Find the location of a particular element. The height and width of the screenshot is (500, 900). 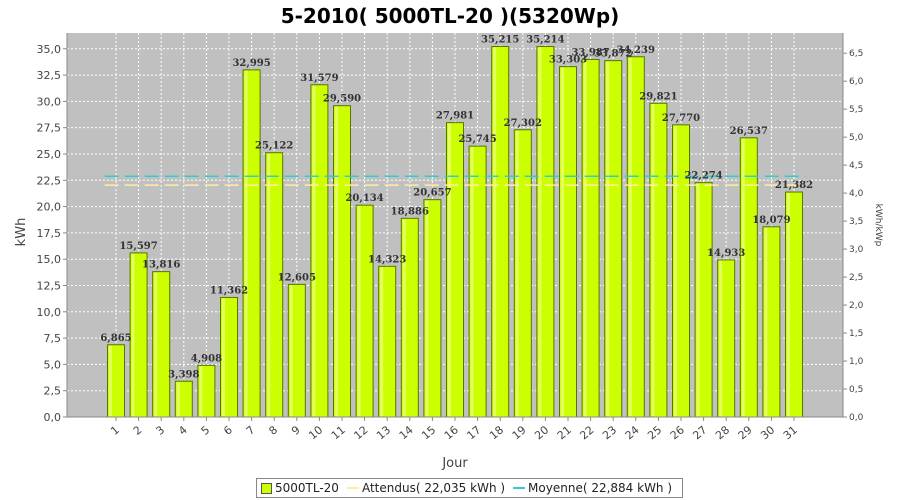

y-tick-label: 20,0 is located at coordinates (49, 207).